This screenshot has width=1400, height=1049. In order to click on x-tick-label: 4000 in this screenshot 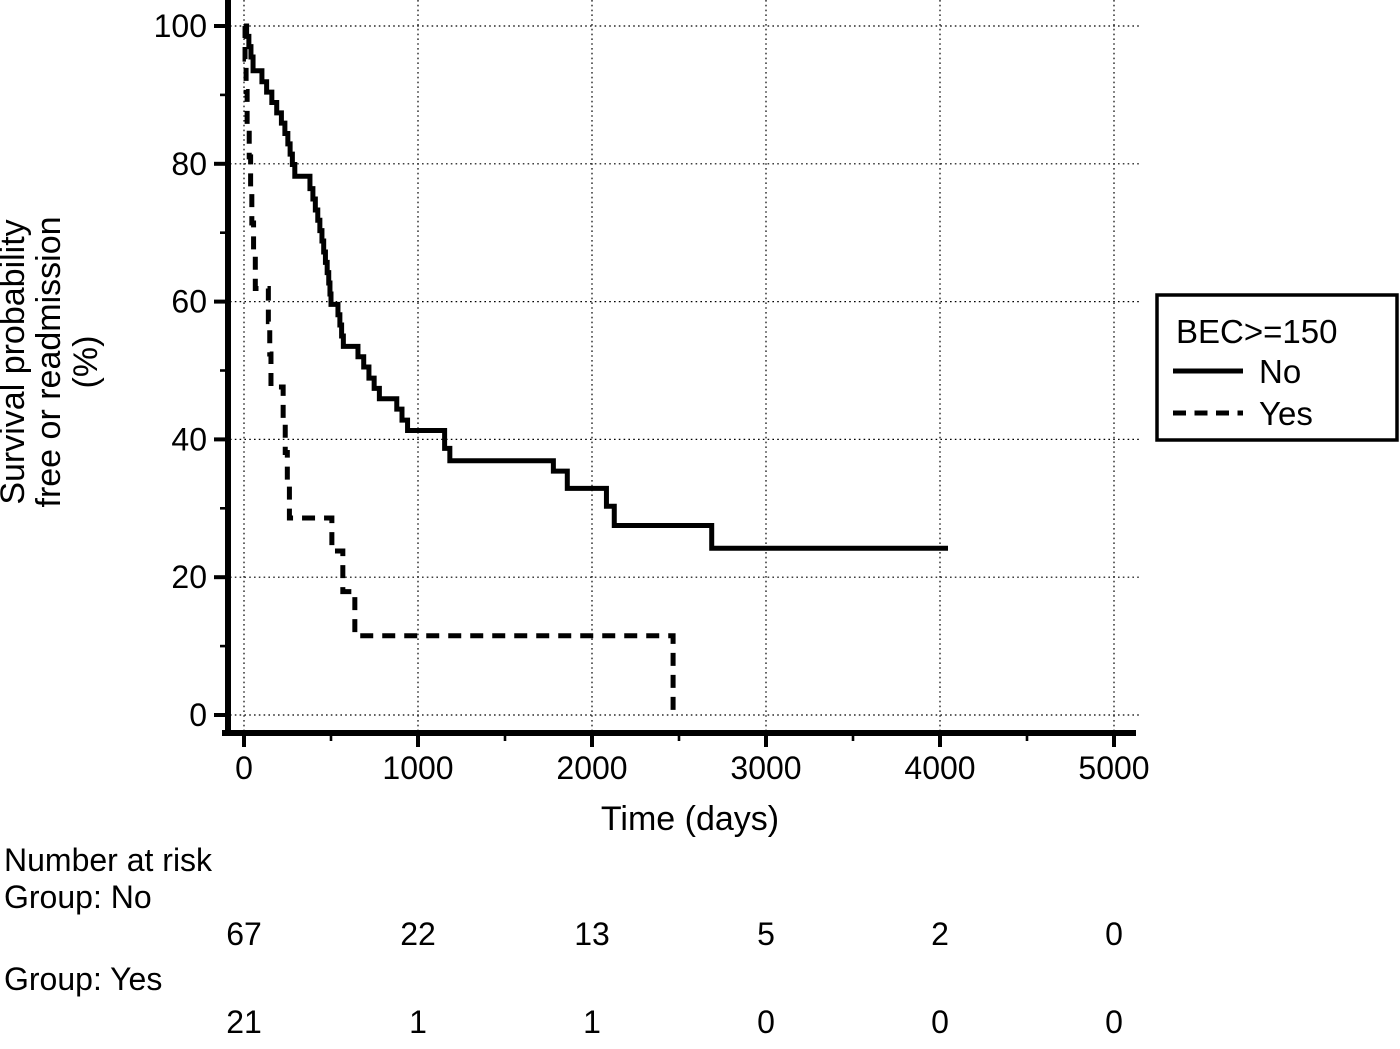, I will do `click(939, 768)`.